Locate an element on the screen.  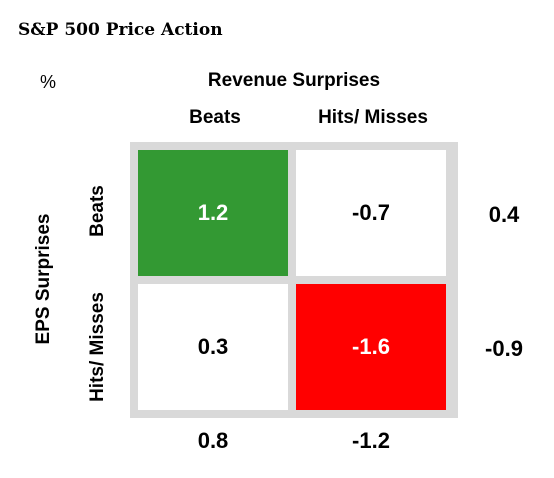
column-total-beats: 0.8 is located at coordinates (213, 440).